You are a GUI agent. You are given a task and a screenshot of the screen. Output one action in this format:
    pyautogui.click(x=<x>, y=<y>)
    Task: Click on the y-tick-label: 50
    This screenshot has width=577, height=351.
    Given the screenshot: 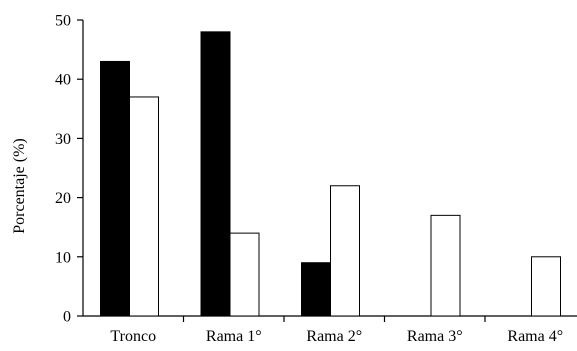 What is the action you would take?
    pyautogui.click(x=63, y=21)
    